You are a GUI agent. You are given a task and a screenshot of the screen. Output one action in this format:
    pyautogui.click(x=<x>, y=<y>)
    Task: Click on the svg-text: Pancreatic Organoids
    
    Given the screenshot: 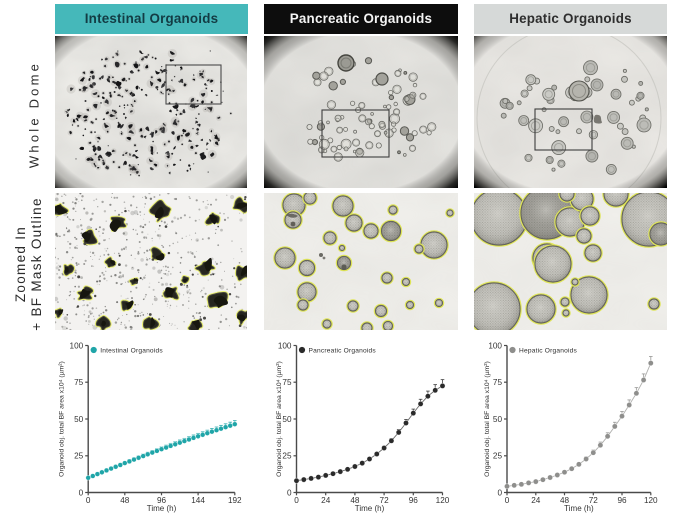 What is the action you would take?
    pyautogui.click(x=343, y=350)
    